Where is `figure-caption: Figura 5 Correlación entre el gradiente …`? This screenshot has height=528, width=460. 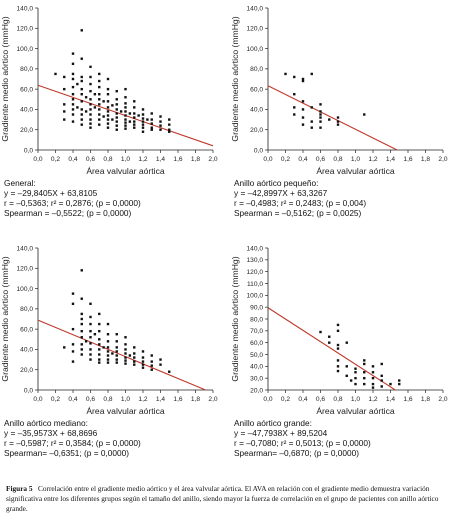
figure-caption: Figura 5 Correlación entre el gradiente … is located at coordinates (231, 499).